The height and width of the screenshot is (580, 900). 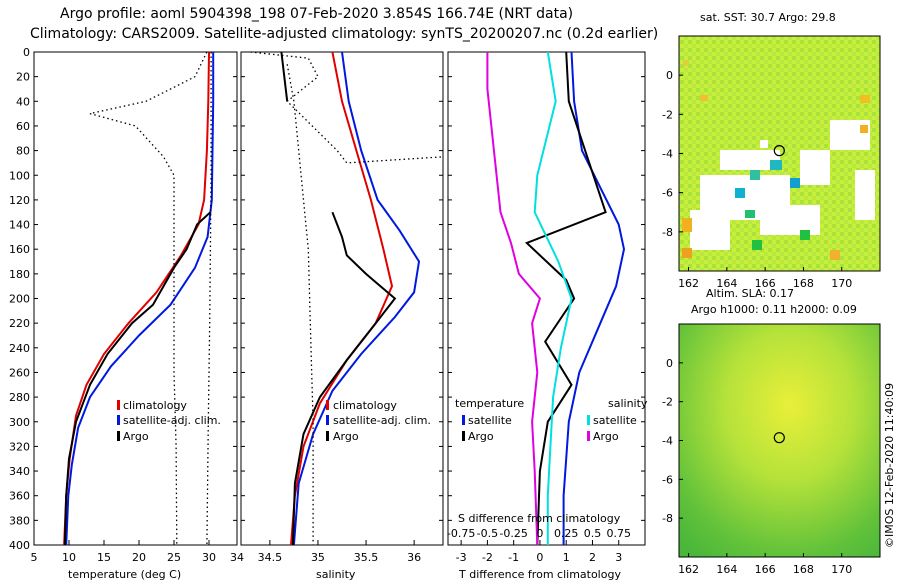 What do you see at coordinates (19, 471) in the screenshot?
I see `y-tick-label: 340` at bounding box center [19, 471].